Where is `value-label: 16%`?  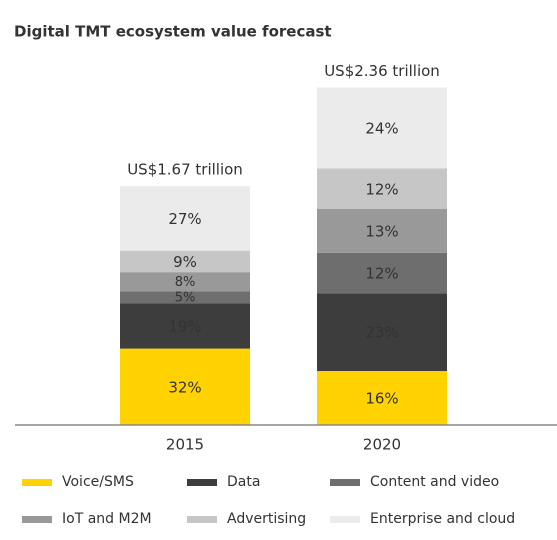
value-label: 16% is located at coordinates (381, 399).